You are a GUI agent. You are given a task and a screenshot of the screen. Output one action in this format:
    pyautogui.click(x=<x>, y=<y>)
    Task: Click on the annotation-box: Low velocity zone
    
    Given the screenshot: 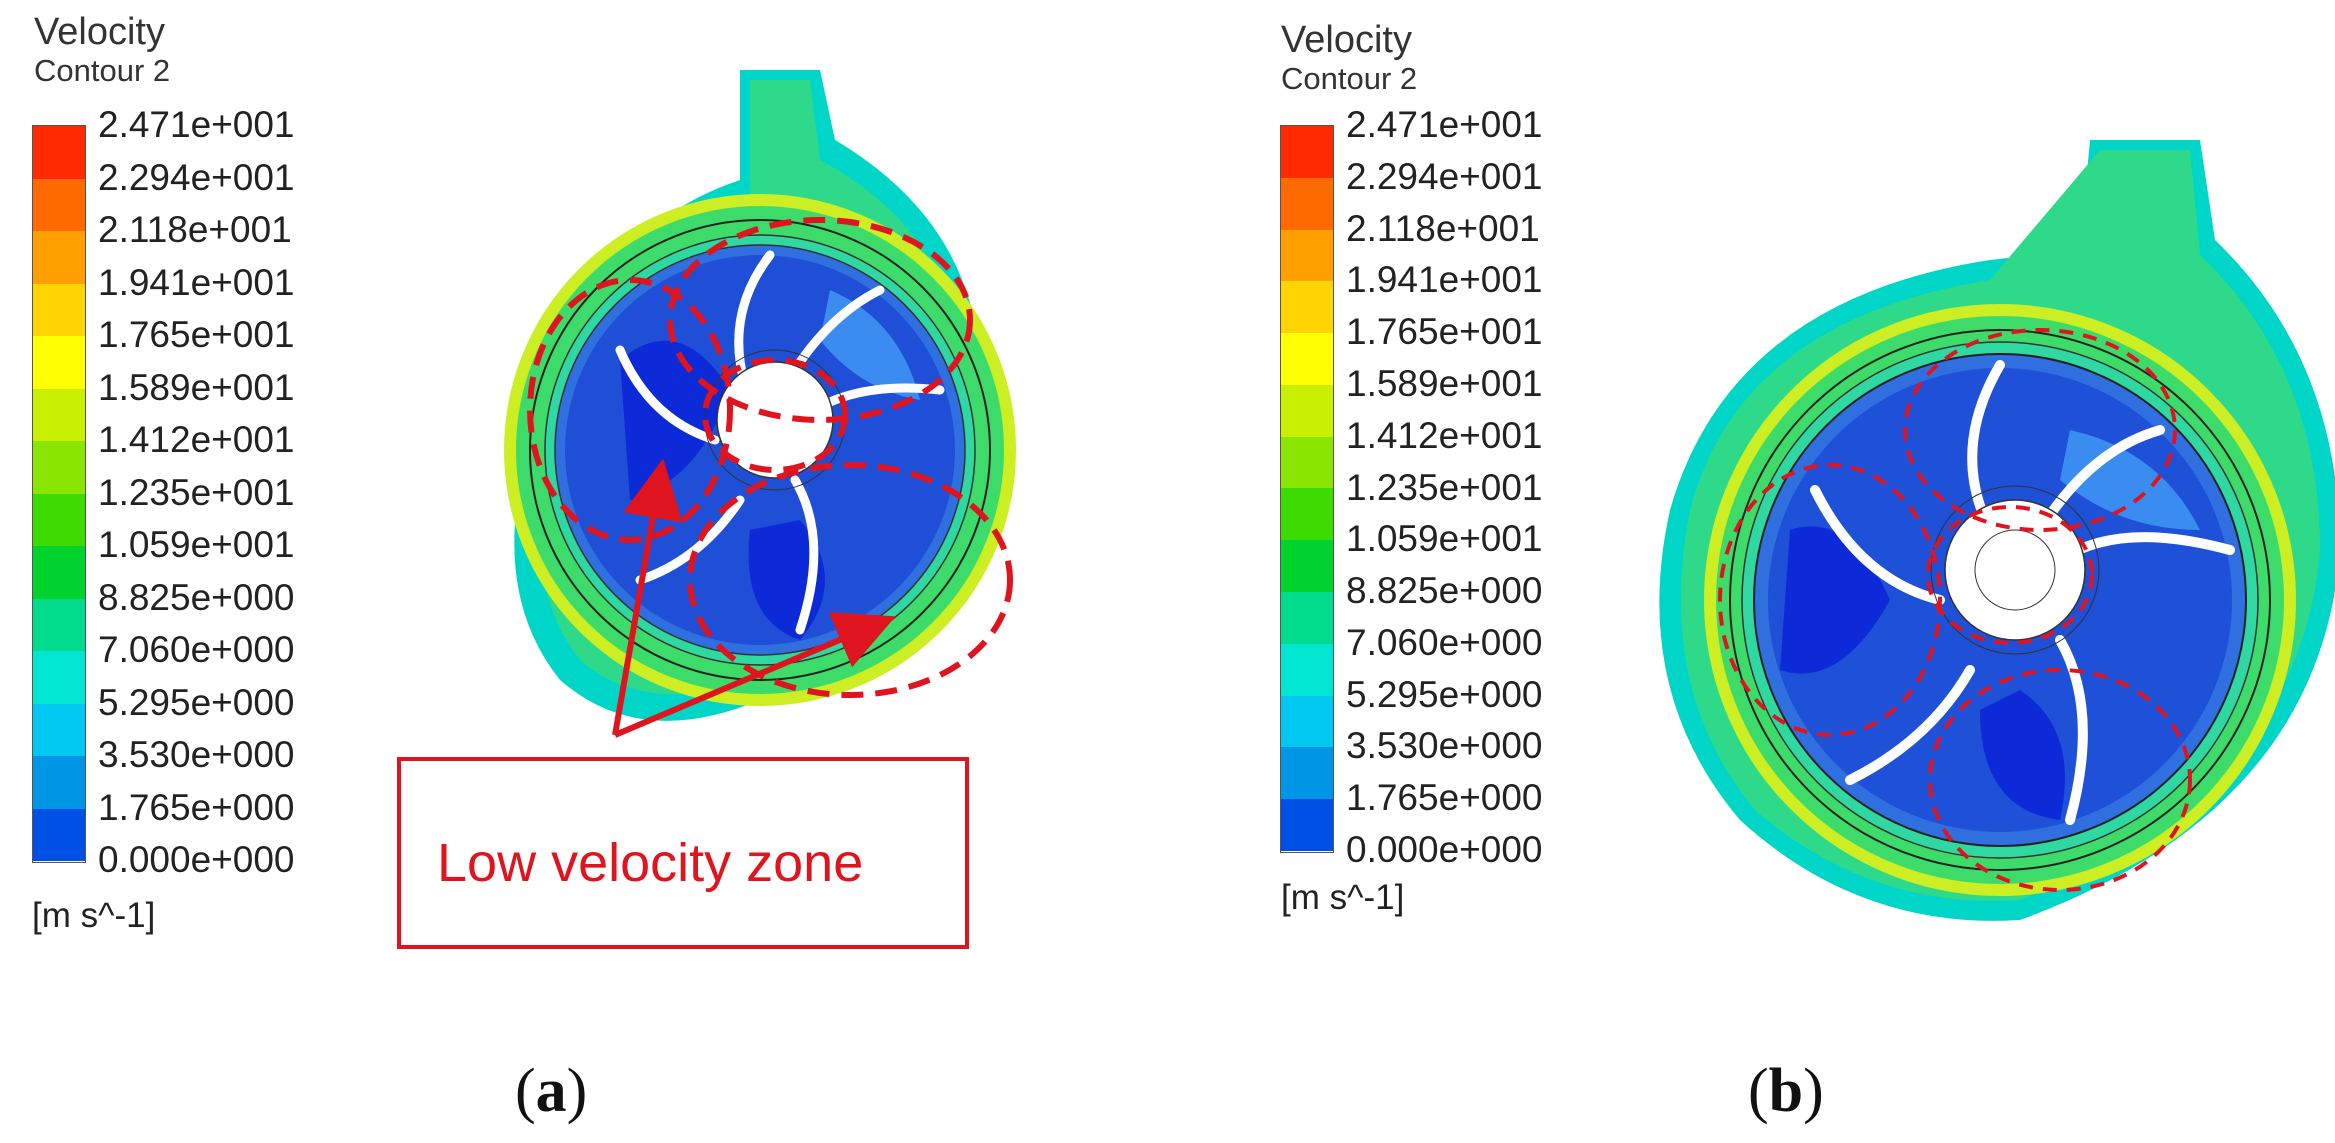 What is the action you would take?
    pyautogui.click(x=683, y=853)
    